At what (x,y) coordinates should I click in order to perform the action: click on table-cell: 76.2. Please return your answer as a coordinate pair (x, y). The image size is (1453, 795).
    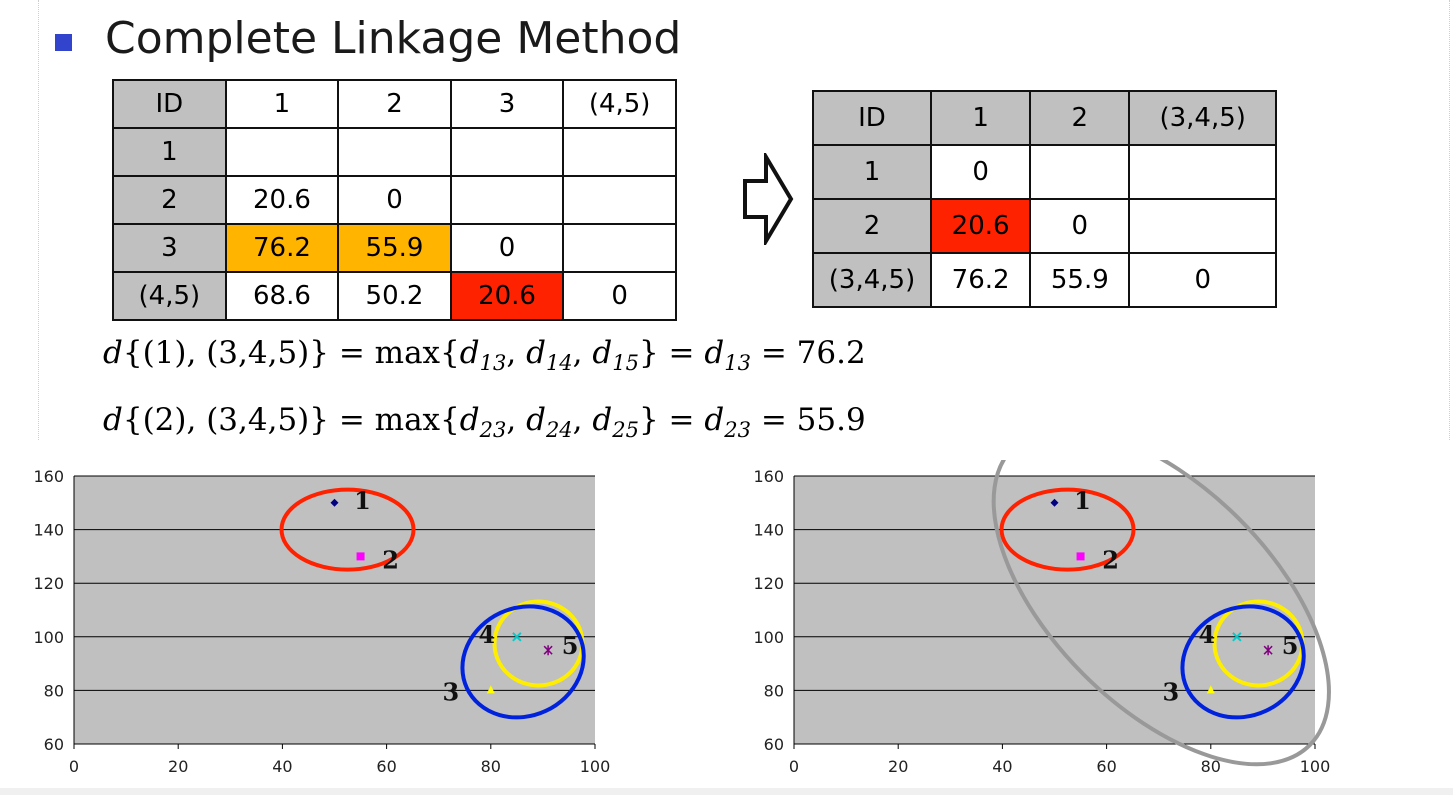
    Looking at the image, I should click on (980, 280).